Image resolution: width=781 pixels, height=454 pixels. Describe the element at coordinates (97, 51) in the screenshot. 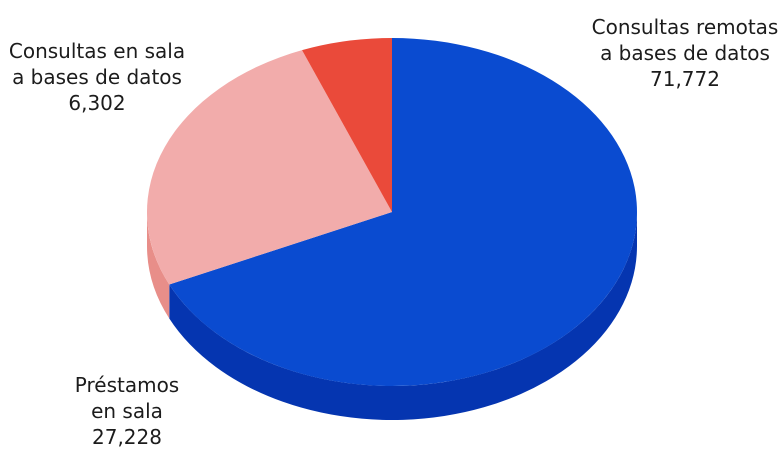

I see `slice-label-line: Consultas en sala` at that location.